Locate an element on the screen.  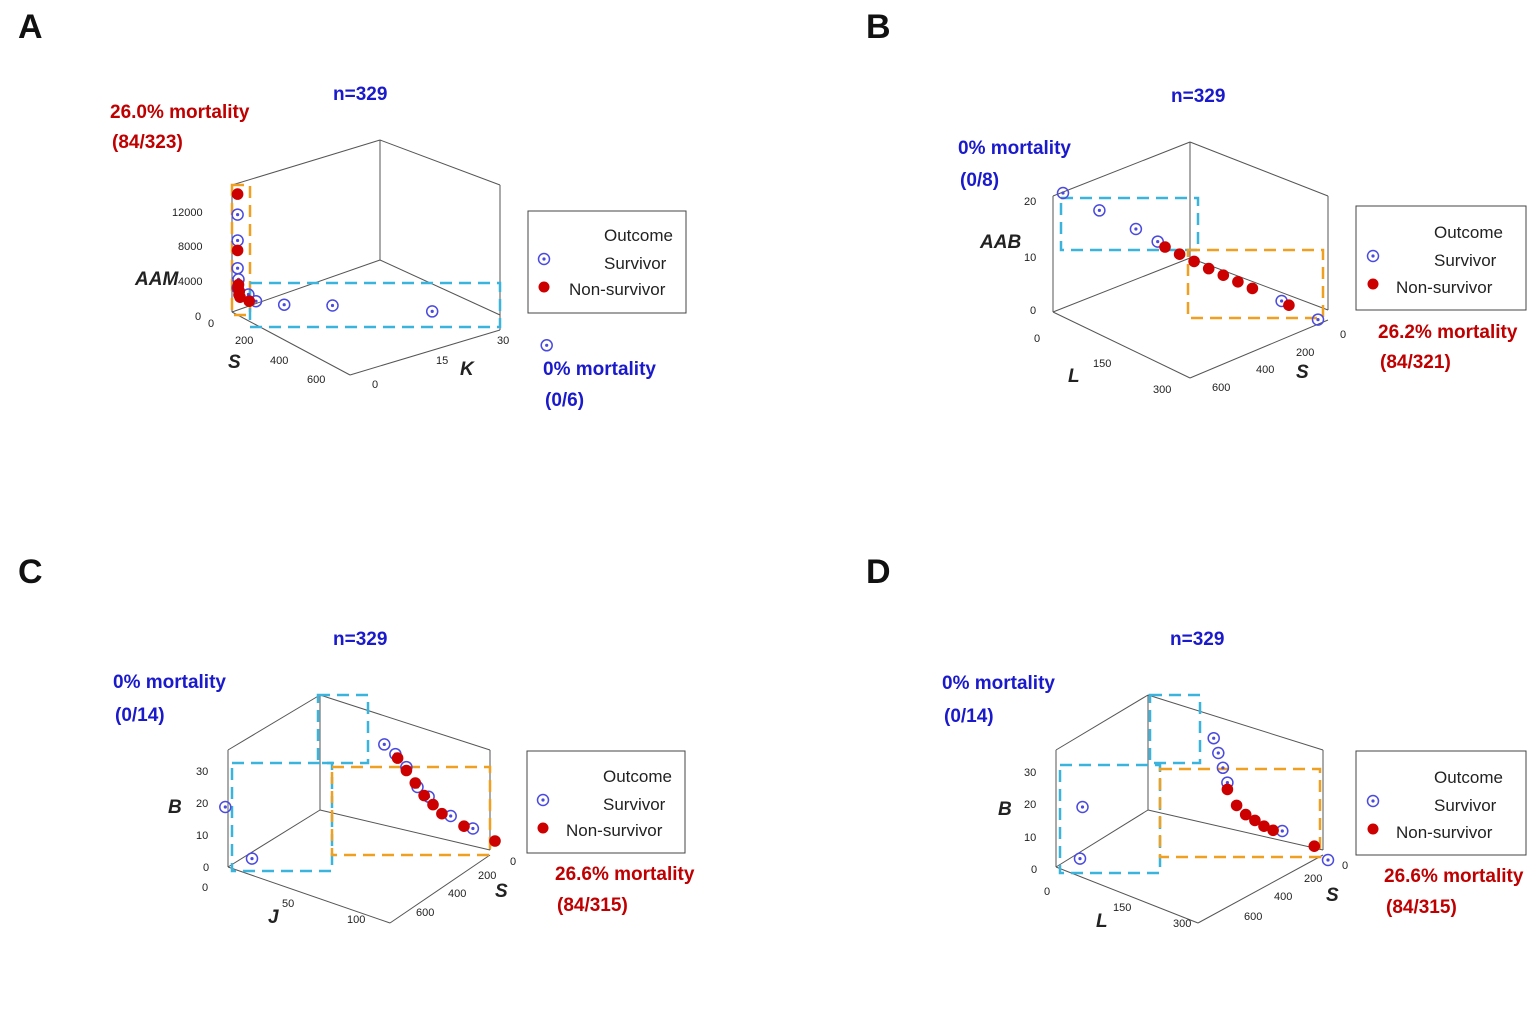
mortality-annotation: 26.6% mortality is located at coordinates (625, 874).